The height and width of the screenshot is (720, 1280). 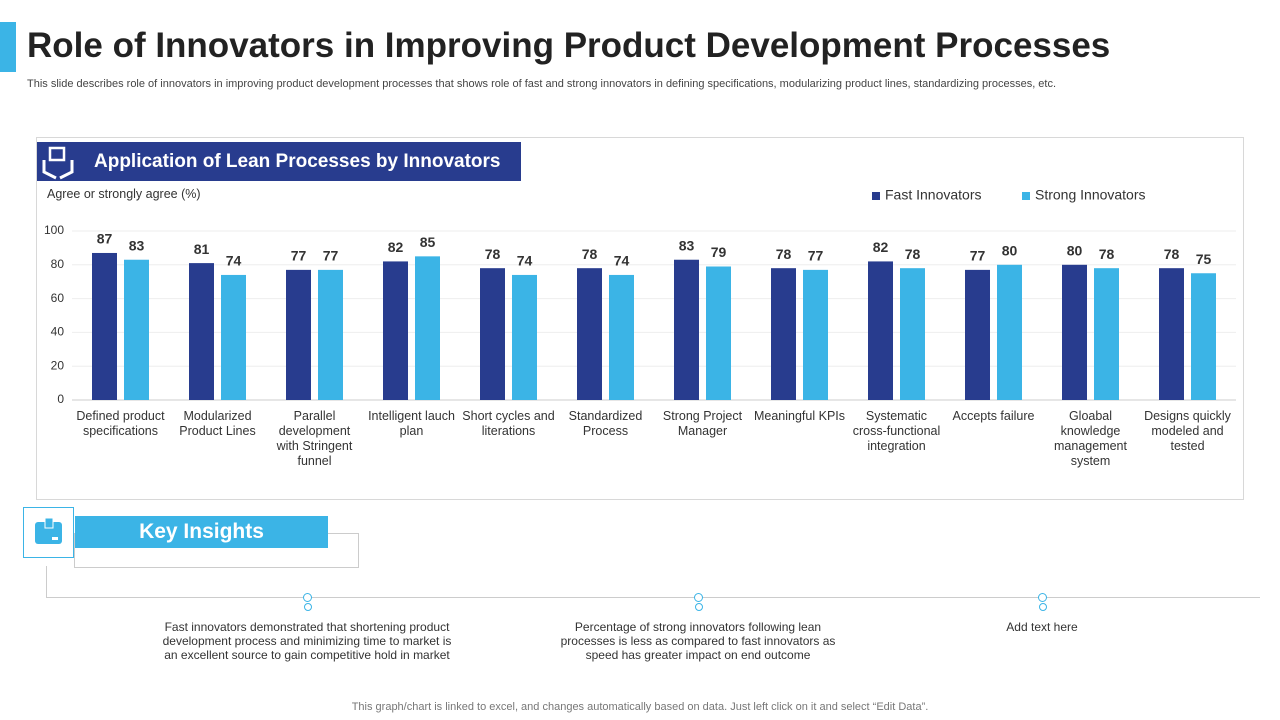 I want to click on legend-label: Fast Innovators, so click(x=933, y=195).